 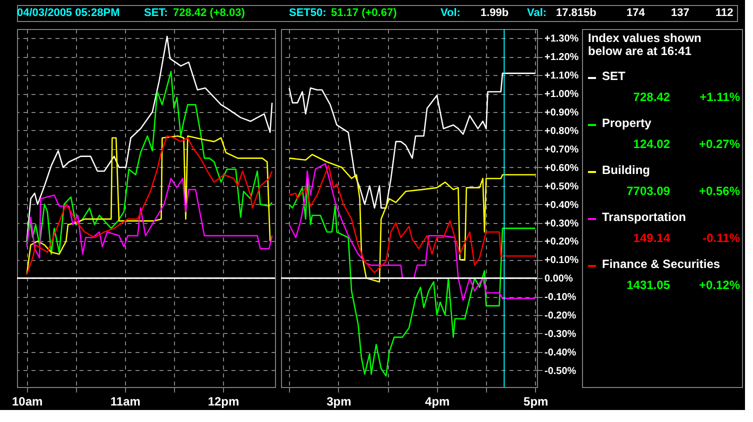 What do you see at coordinates (560, 298) in the screenshot?
I see `y-tick-label: -0.10%` at bounding box center [560, 298].